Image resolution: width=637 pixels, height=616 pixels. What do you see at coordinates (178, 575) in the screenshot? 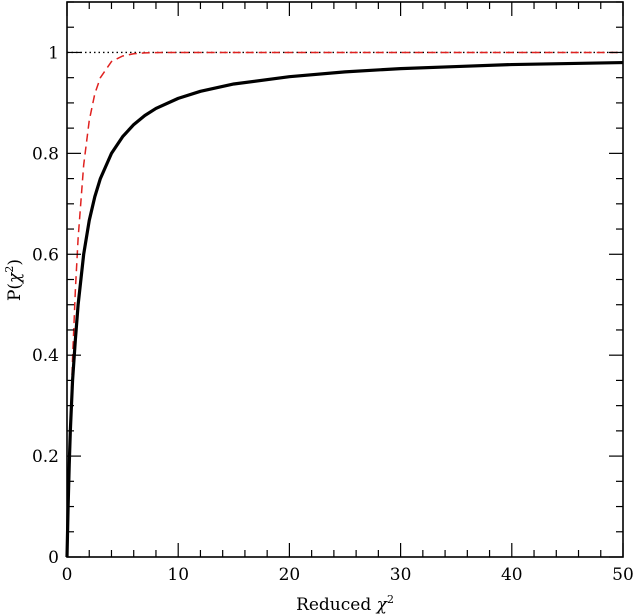
I see `x-tick-label: 10` at bounding box center [178, 575].